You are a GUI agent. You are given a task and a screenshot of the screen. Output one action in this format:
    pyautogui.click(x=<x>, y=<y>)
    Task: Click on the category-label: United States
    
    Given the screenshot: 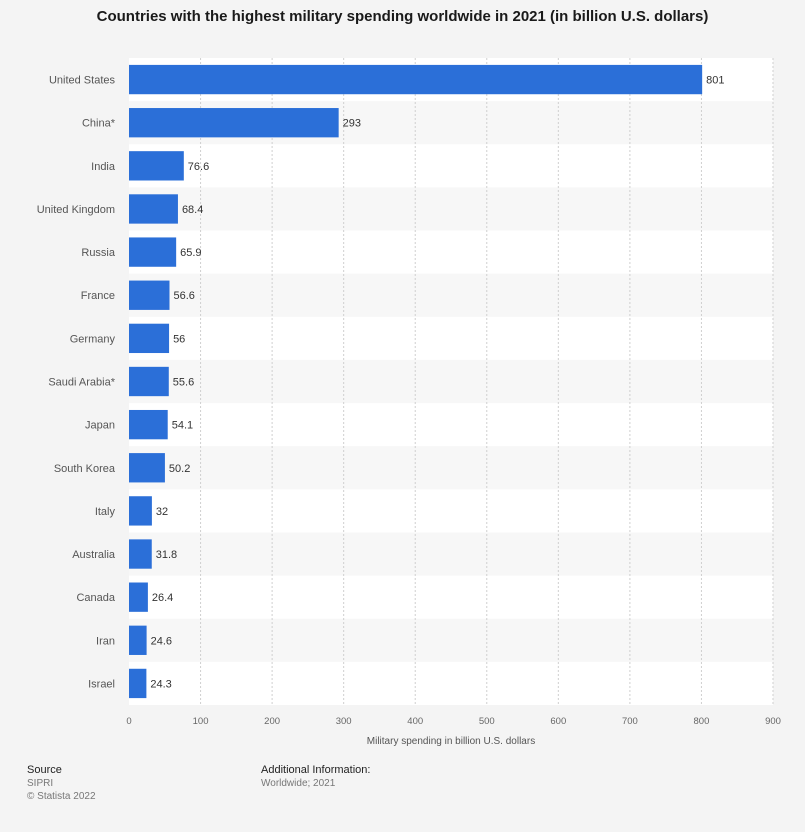 What is the action you would take?
    pyautogui.click(x=82, y=81)
    